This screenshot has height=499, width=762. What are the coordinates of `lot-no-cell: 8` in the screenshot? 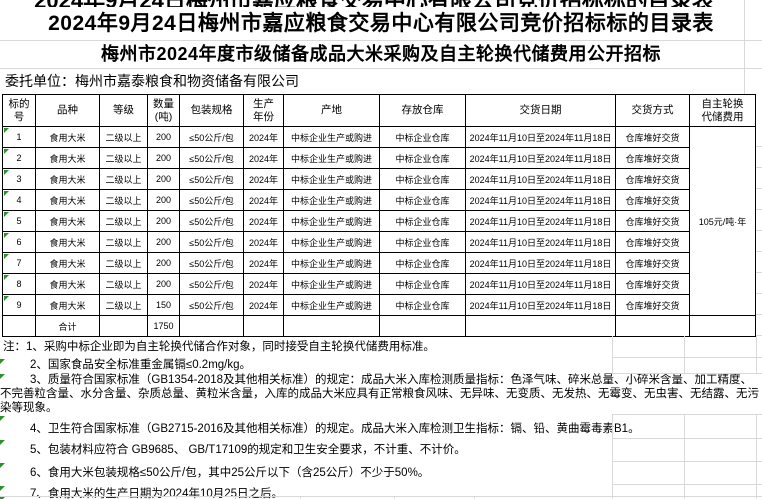 It's located at (19, 284).